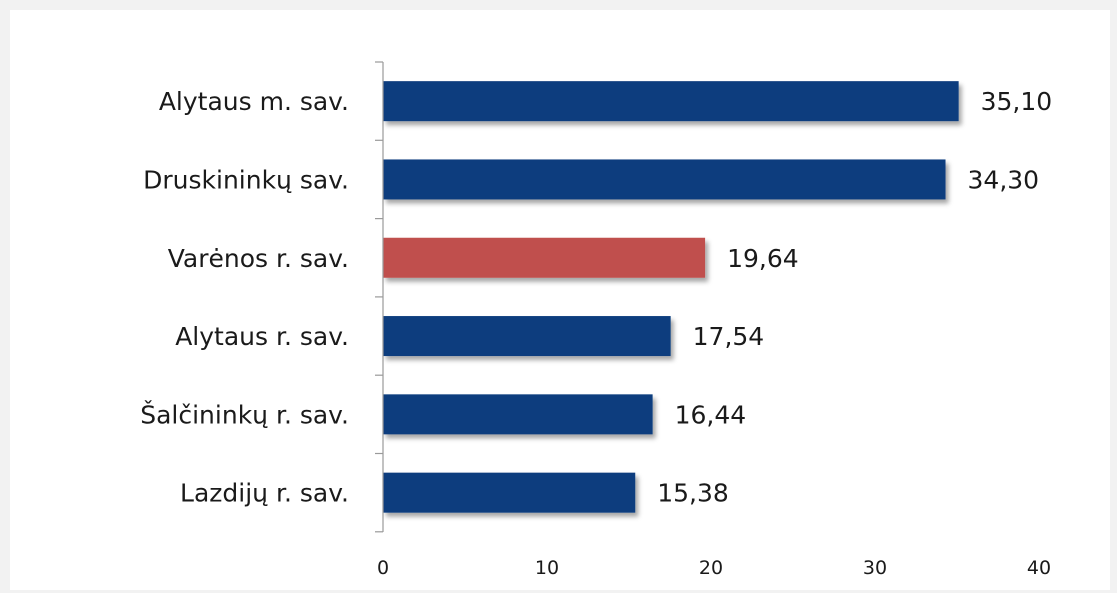 Image resolution: width=1117 pixels, height=593 pixels. I want to click on y-axis, so click(379, 297).